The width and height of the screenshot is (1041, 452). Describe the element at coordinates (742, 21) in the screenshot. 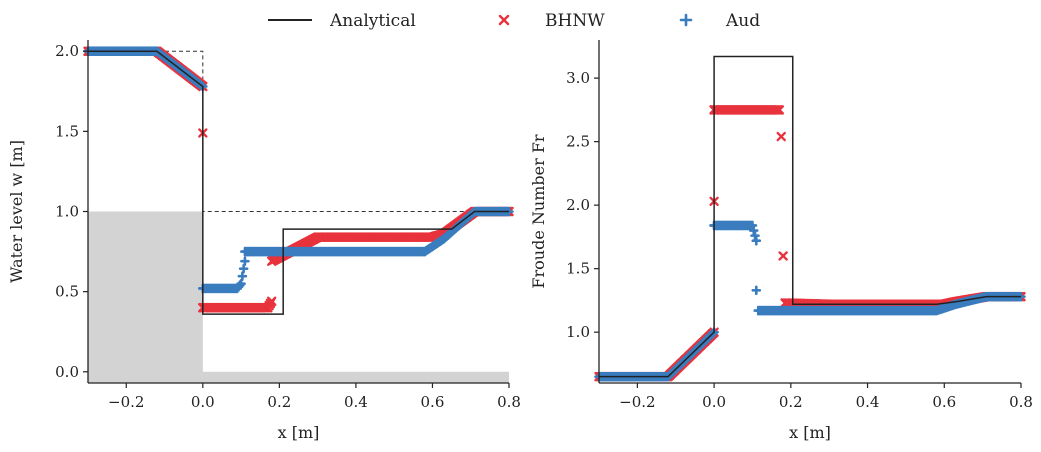

I see `legend-aud-label: Aud` at that location.